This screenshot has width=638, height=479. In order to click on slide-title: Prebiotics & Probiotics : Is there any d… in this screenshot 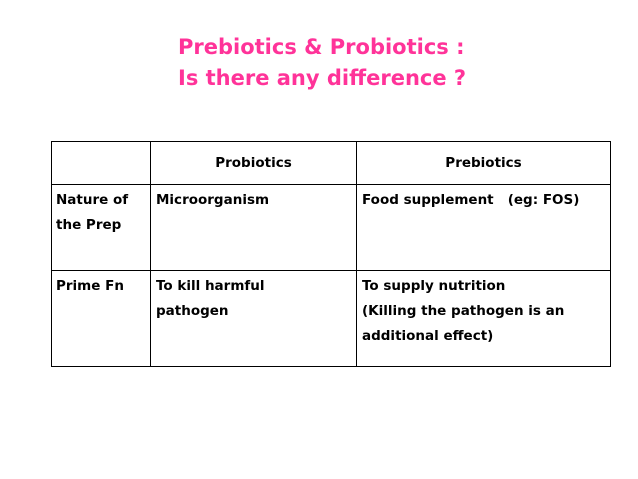, I will do `click(398, 63)`.